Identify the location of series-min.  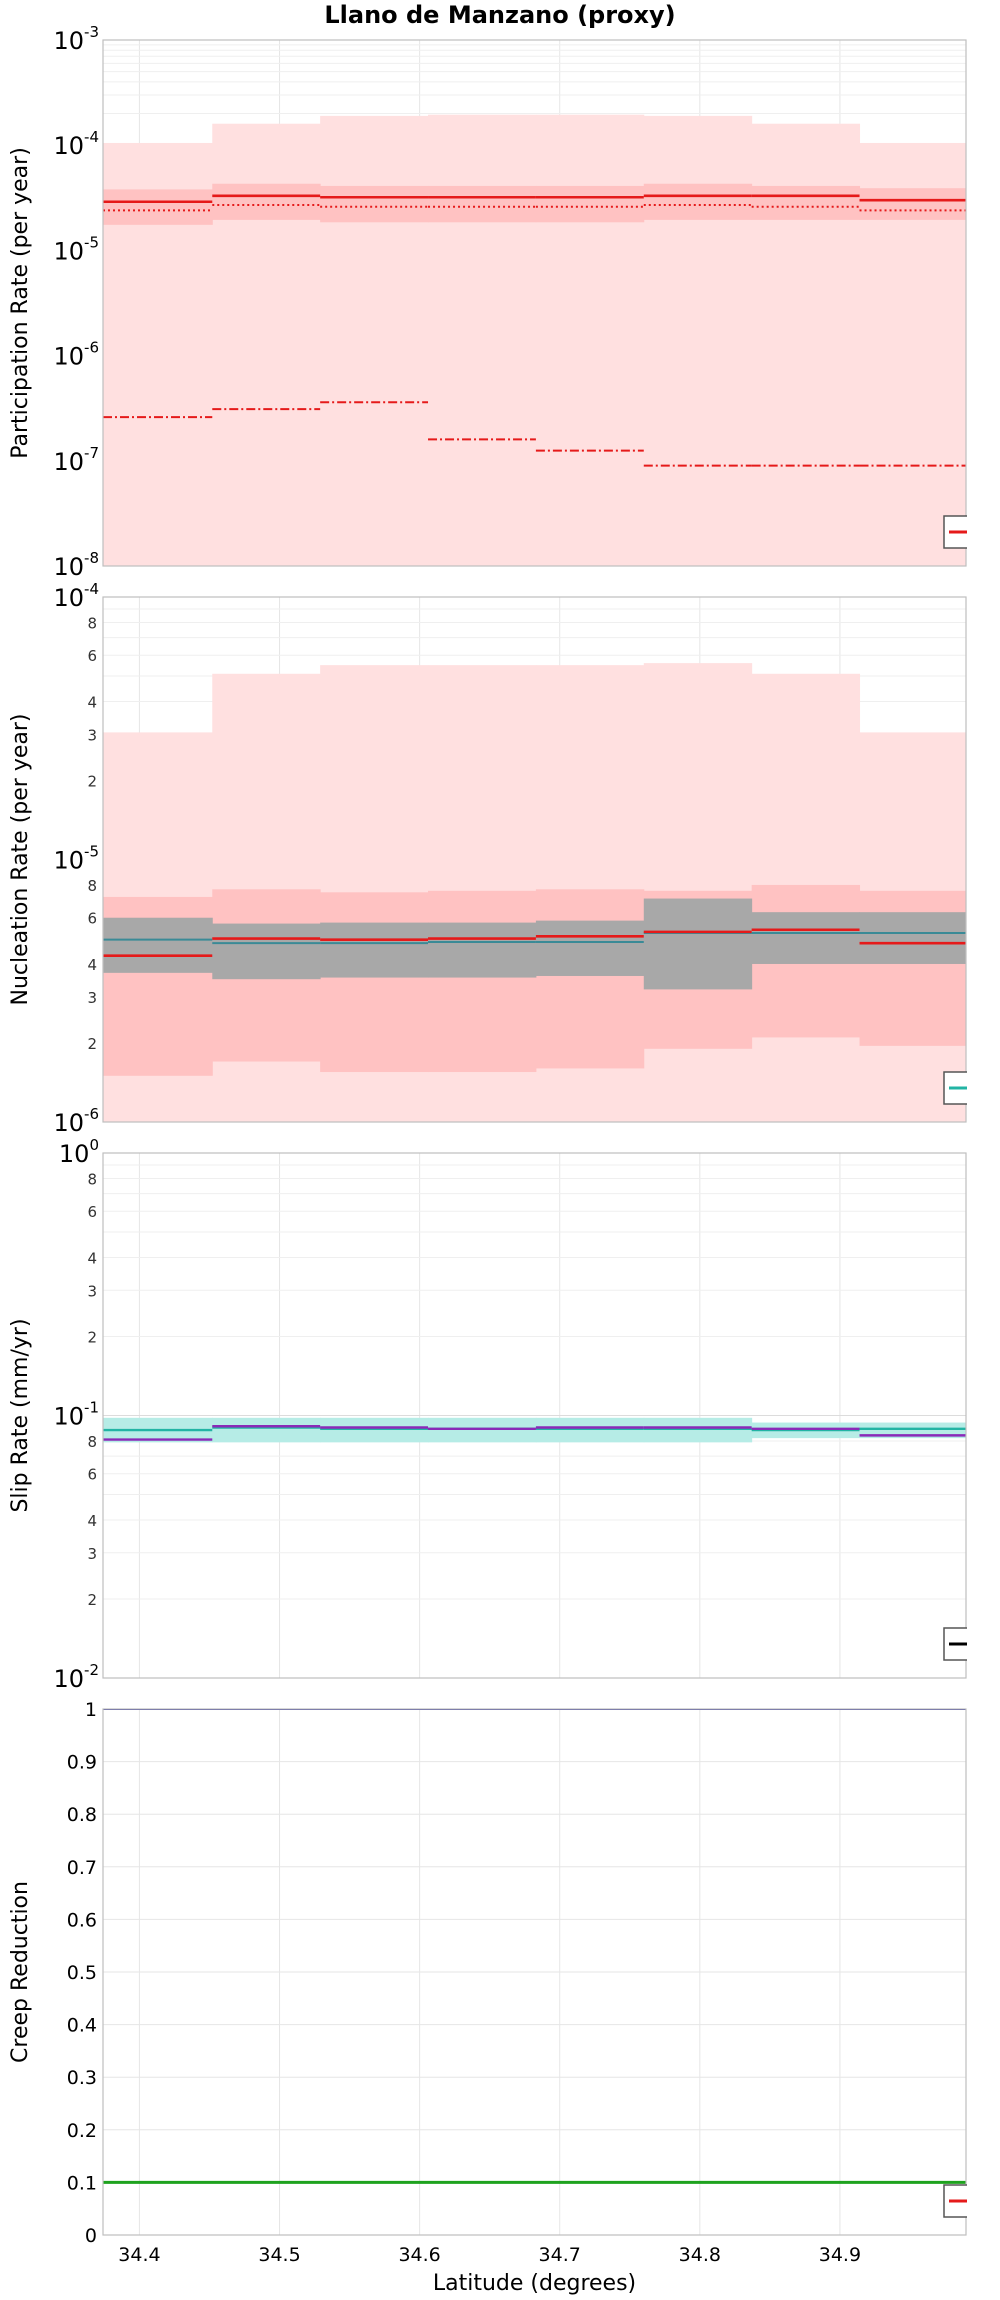
(534, 208).